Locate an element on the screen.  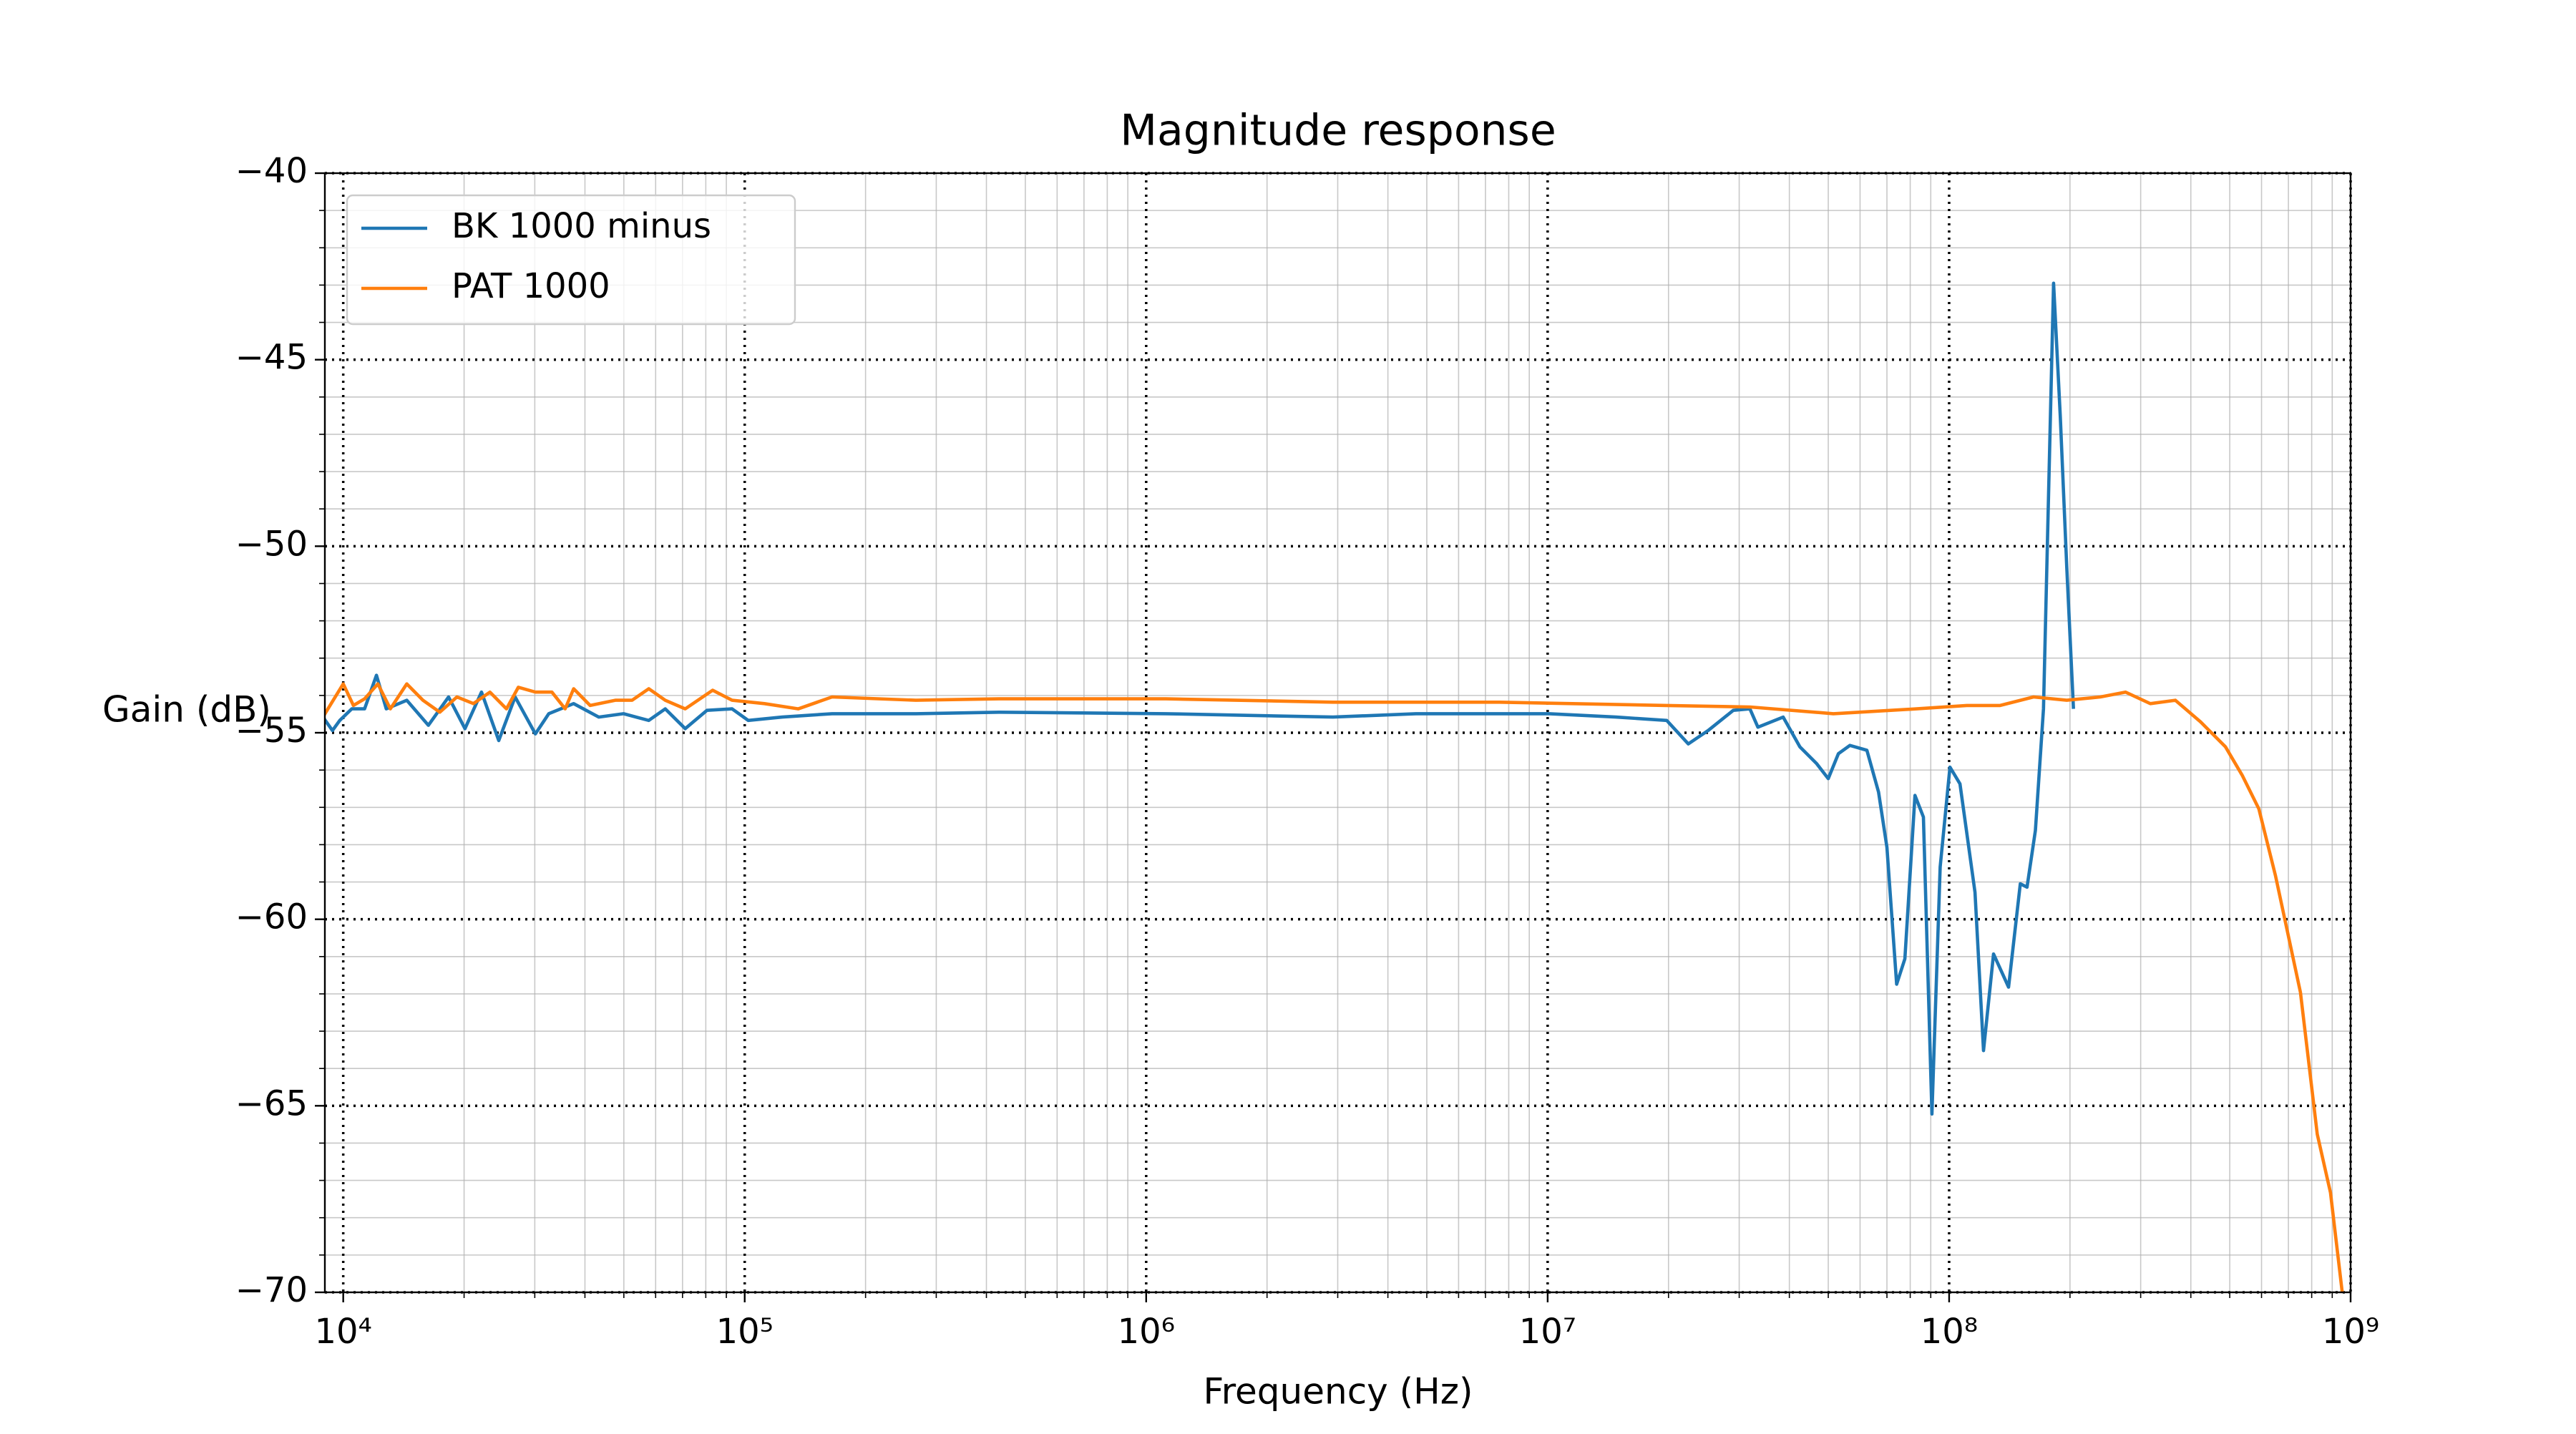
y-tick-label: −55 is located at coordinates (271, 731).